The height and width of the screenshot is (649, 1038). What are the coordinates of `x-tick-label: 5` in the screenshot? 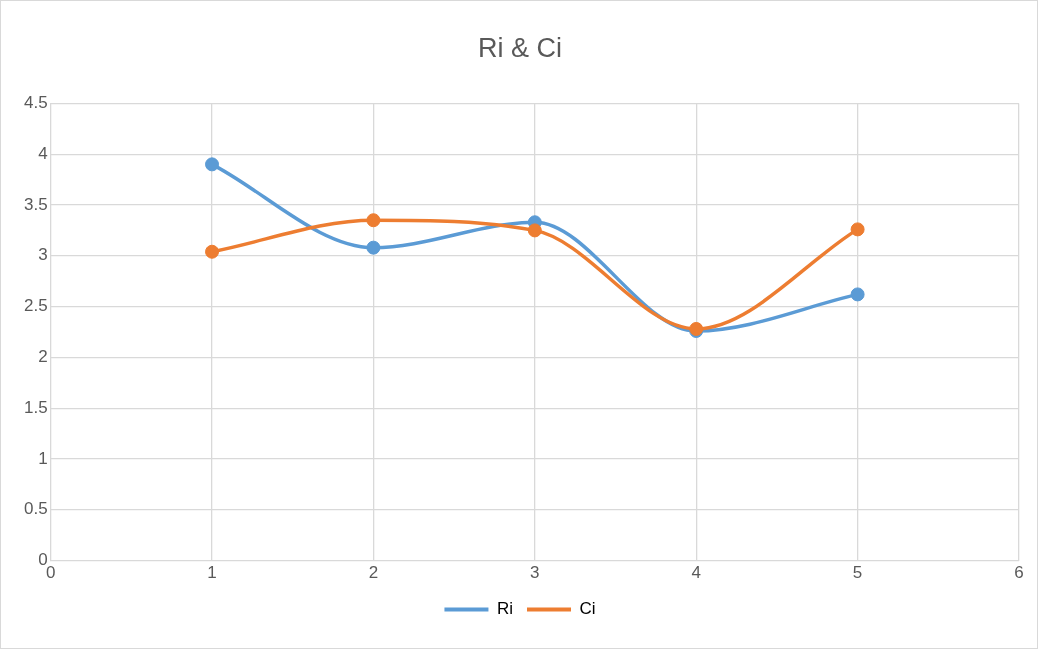 It's located at (857, 573).